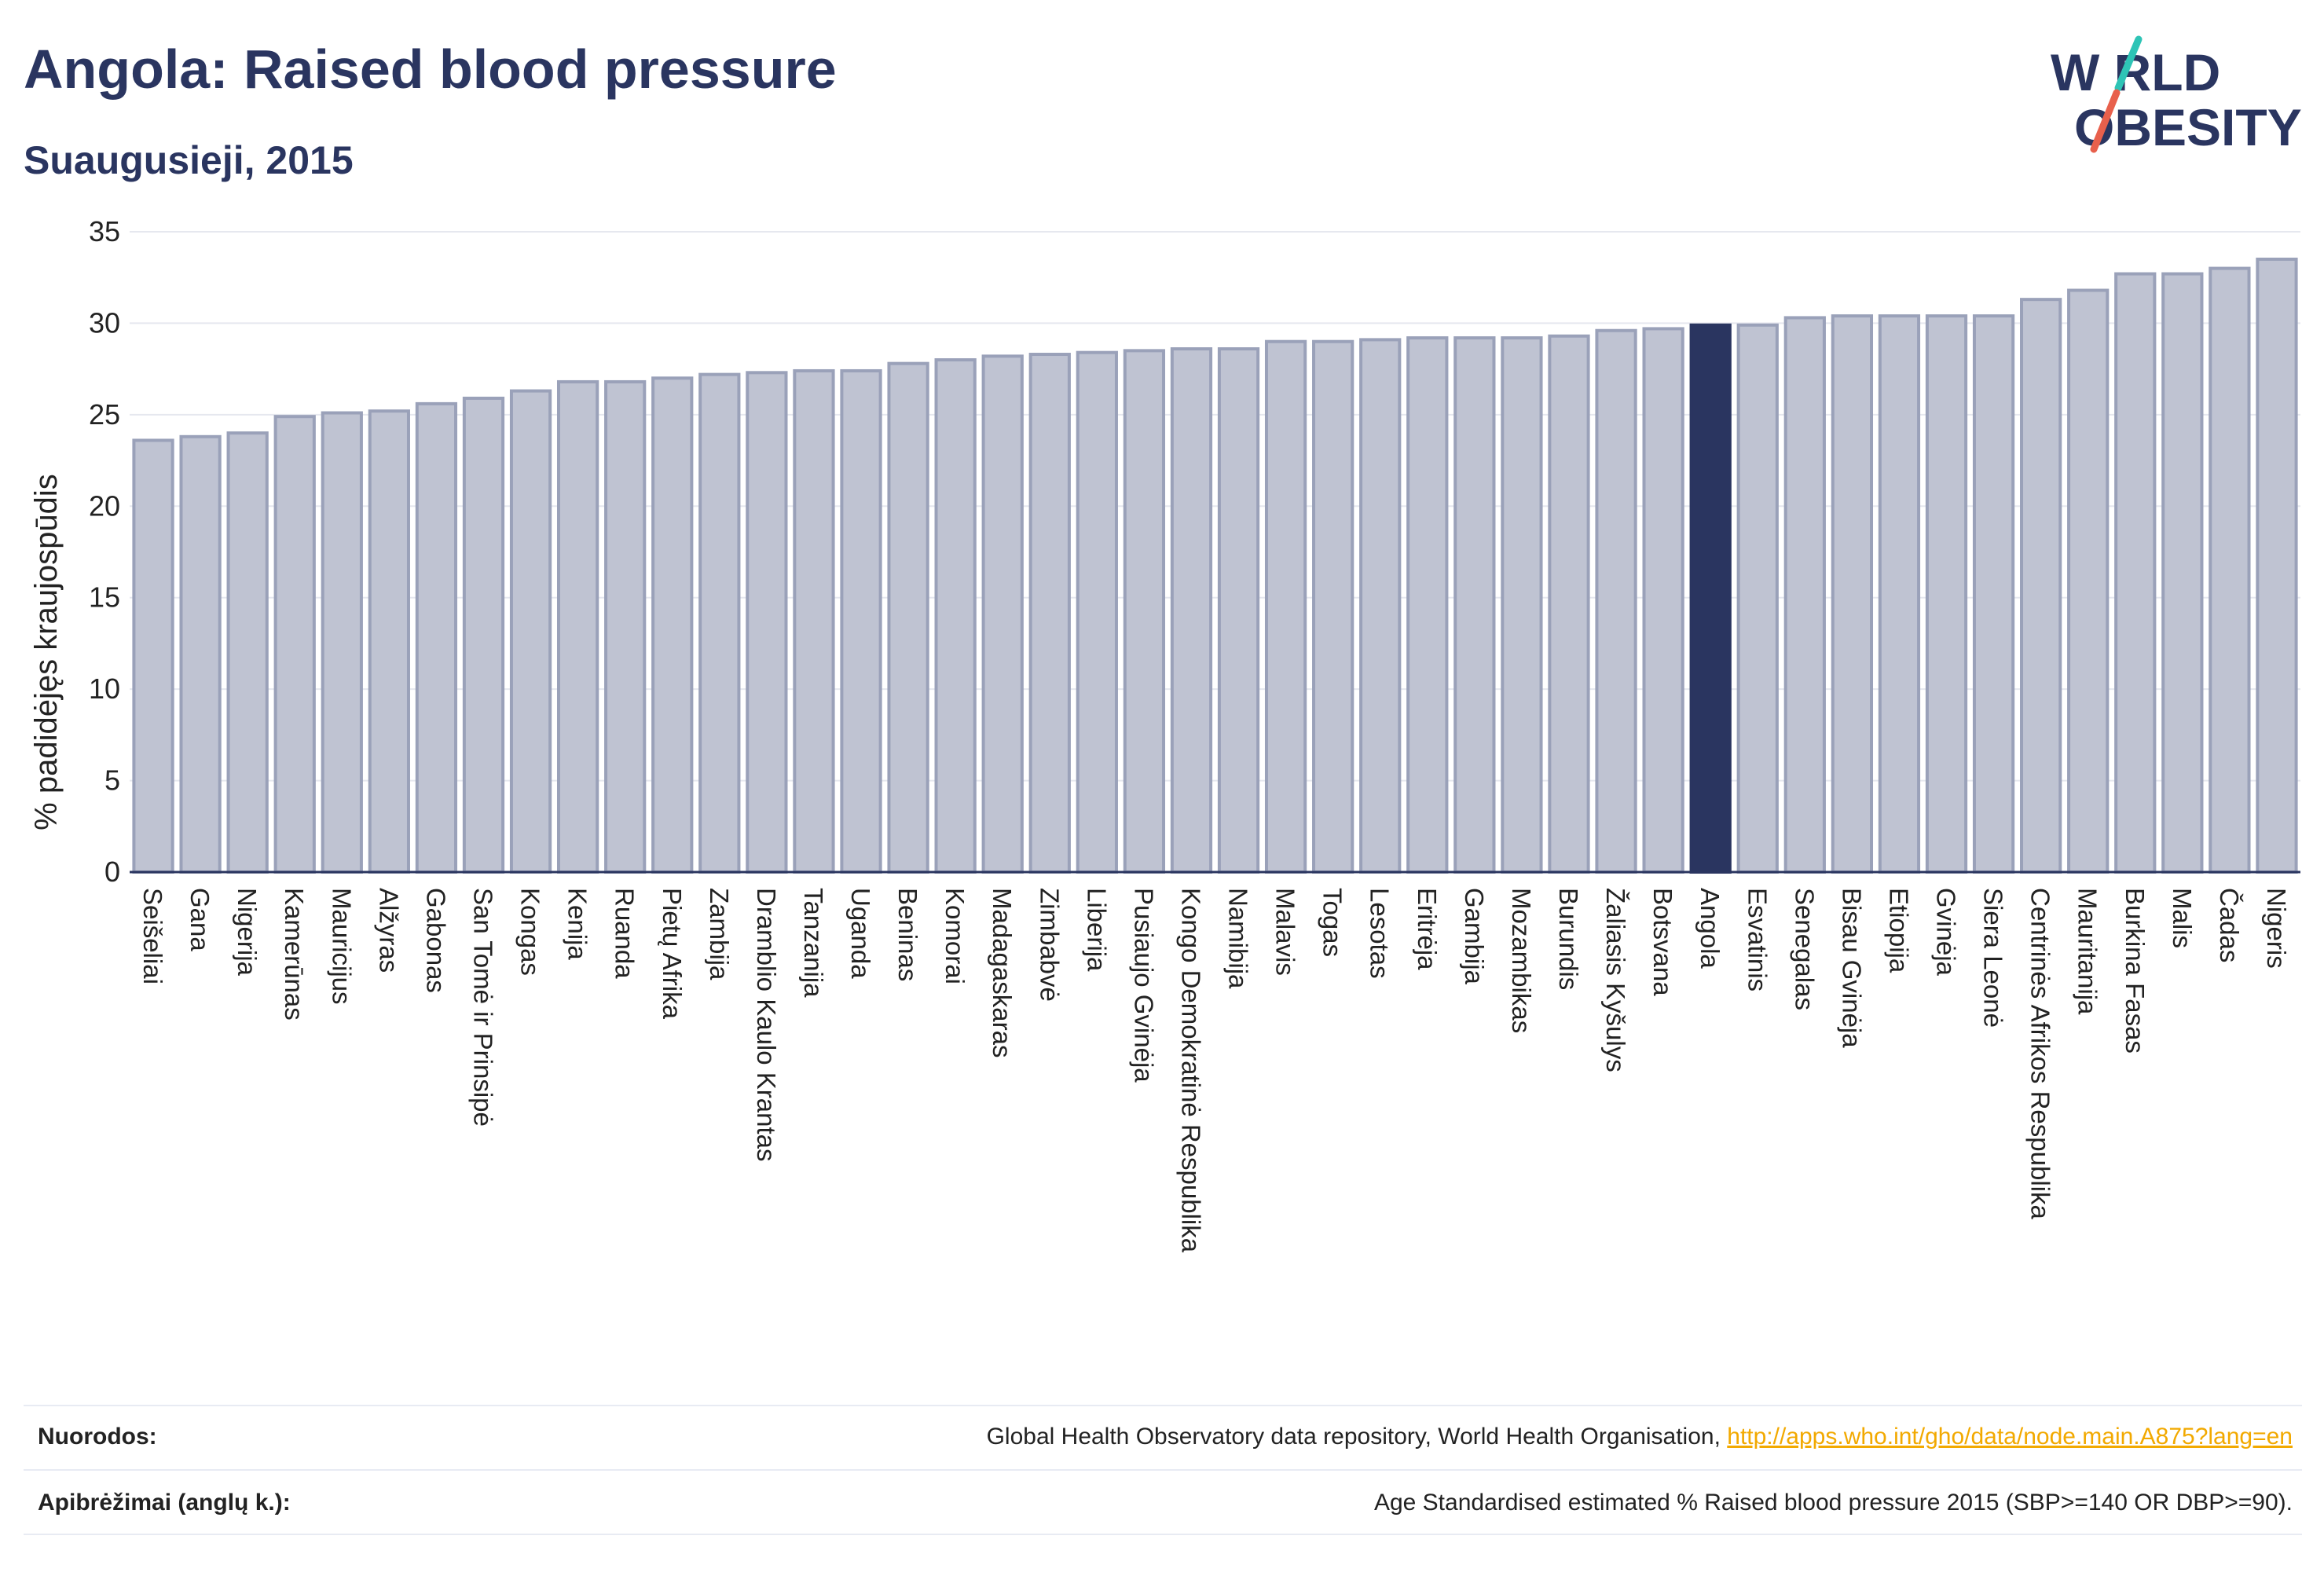 This screenshot has height=1576, width=2324. Describe the element at coordinates (1568, 939) in the screenshot. I see `x-tick-label: Burundis` at that location.